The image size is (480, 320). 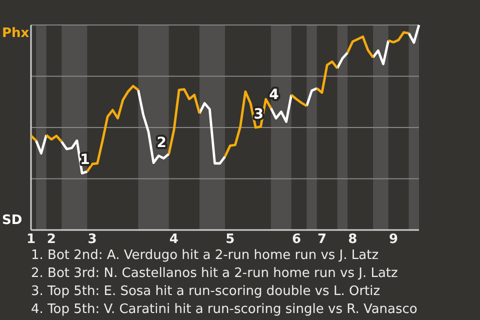 What do you see at coordinates (85, 160) in the screenshot?
I see `annotation: 1` at bounding box center [85, 160].